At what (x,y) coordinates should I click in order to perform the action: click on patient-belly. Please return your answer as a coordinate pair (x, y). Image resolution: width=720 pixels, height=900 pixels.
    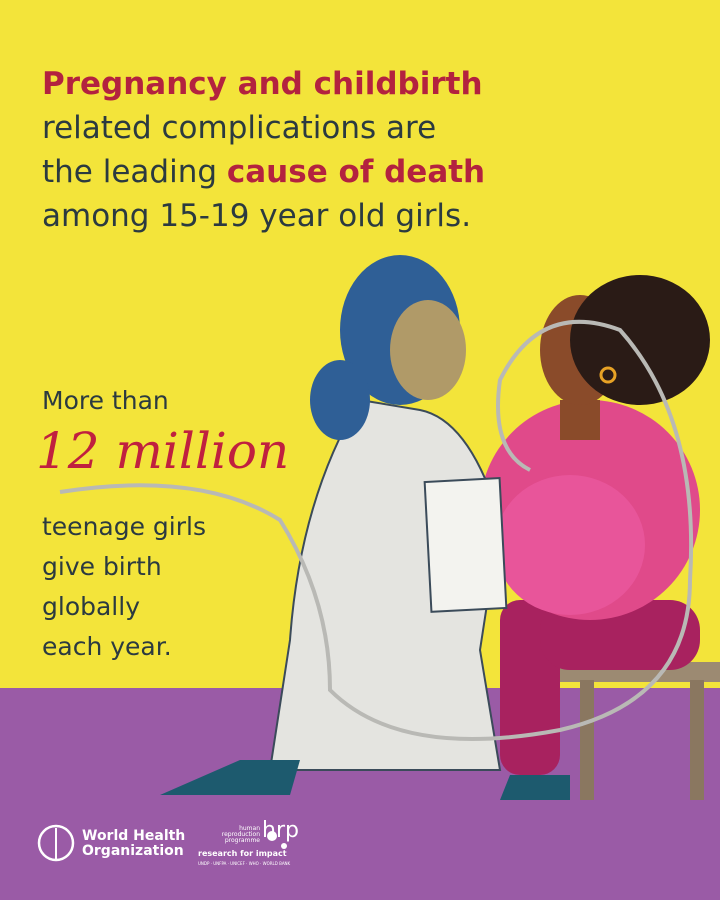
    Looking at the image, I should click on (570, 545).